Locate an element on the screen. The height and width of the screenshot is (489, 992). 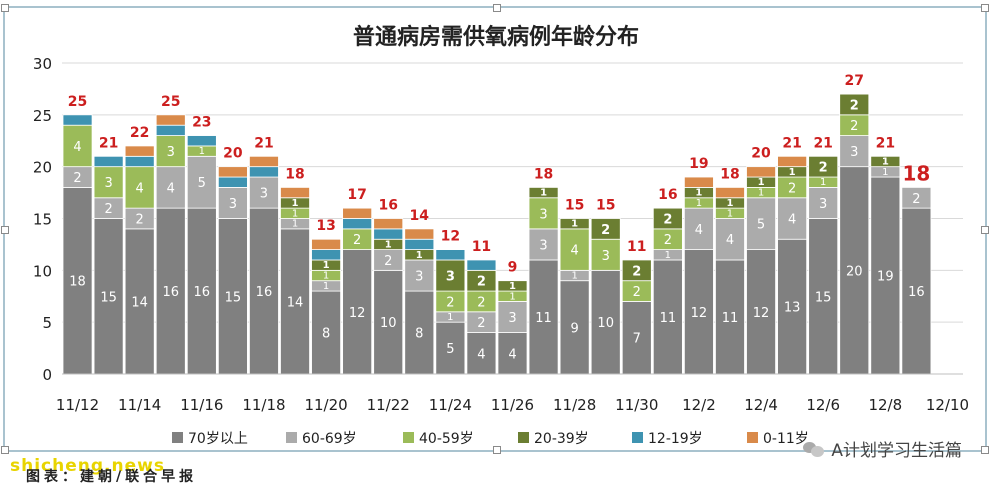
total-value-label: 18 is located at coordinates (294, 174).